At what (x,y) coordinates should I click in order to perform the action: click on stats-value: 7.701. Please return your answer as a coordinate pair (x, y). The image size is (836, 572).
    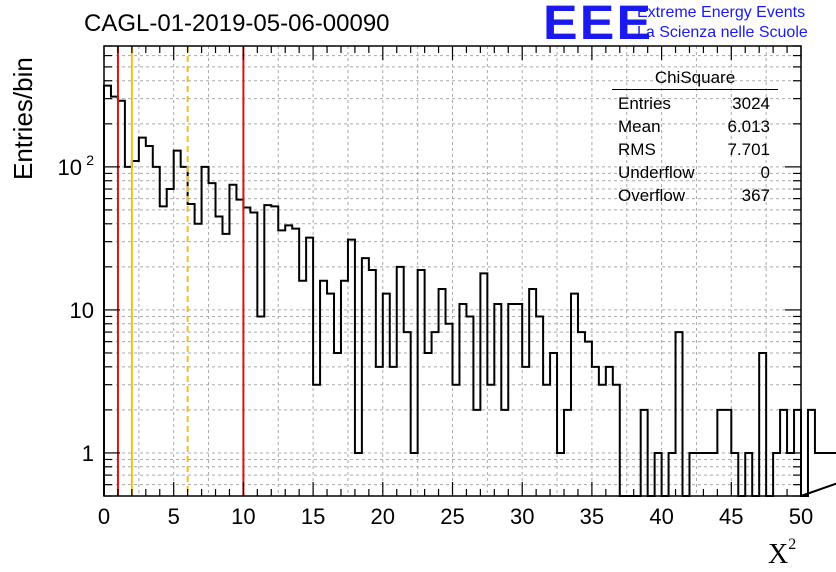
    Looking at the image, I should click on (748, 149).